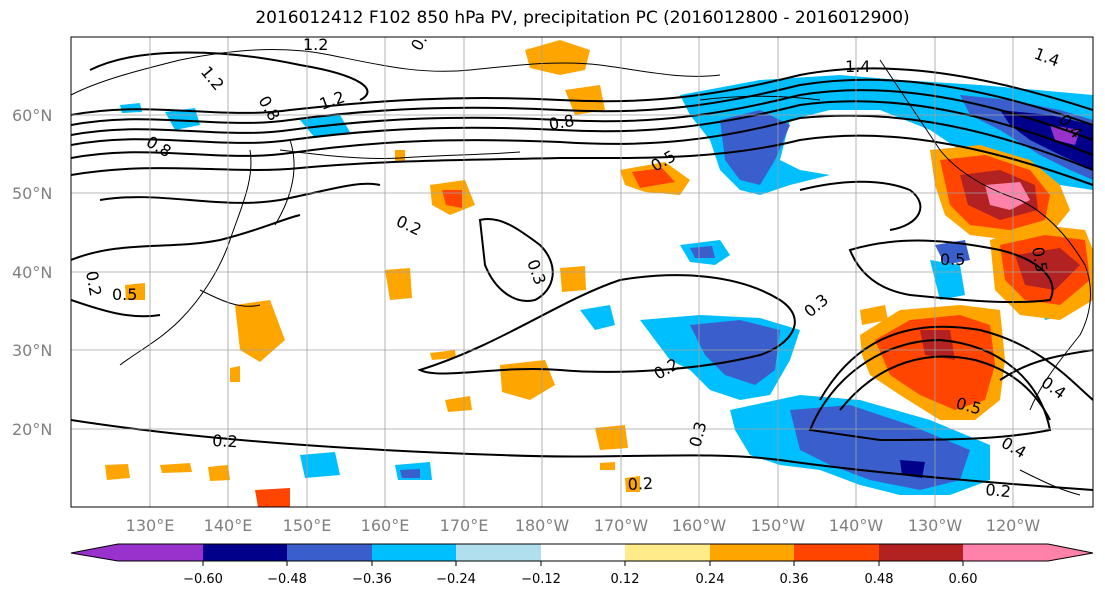 Image resolution: width=1105 pixels, height=601 pixels. What do you see at coordinates (699, 525) in the screenshot?
I see `lon-label: 160°W` at bounding box center [699, 525].